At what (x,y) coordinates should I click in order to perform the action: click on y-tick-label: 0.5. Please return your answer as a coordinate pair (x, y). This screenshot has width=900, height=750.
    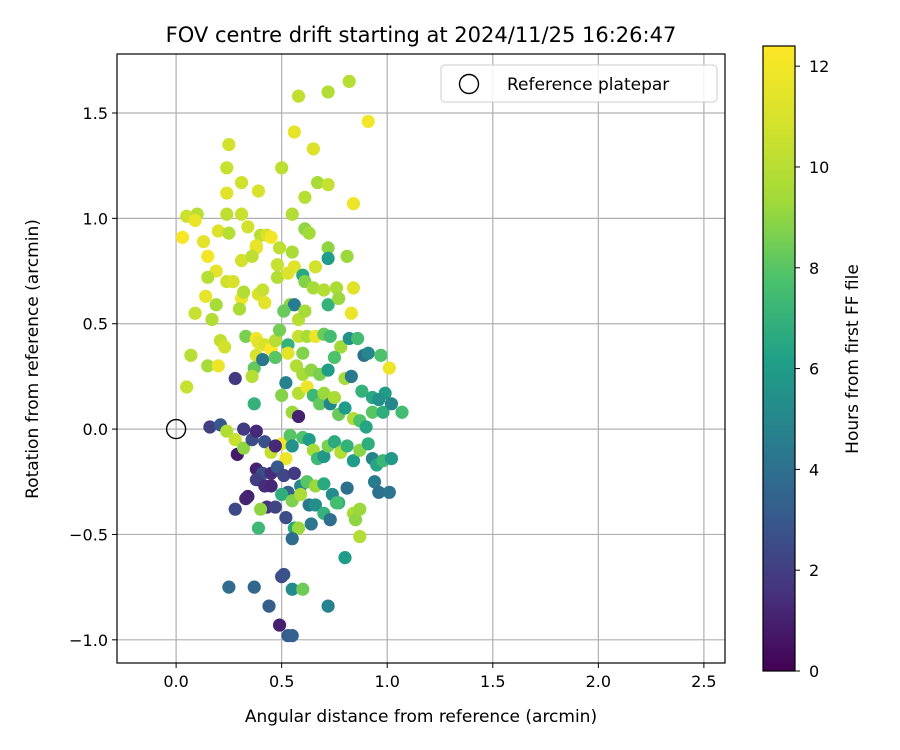
    Looking at the image, I should click on (95, 324).